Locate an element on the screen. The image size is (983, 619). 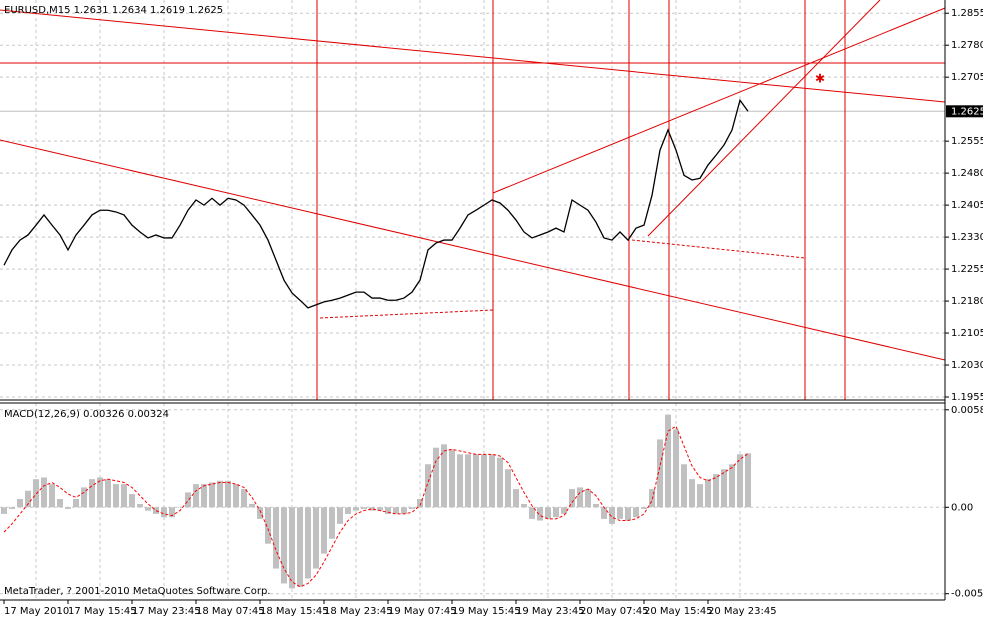
chart-title: EURUSD,M15 1.2631 1.2634 1.2619 1.2625 is located at coordinates (113, 10).